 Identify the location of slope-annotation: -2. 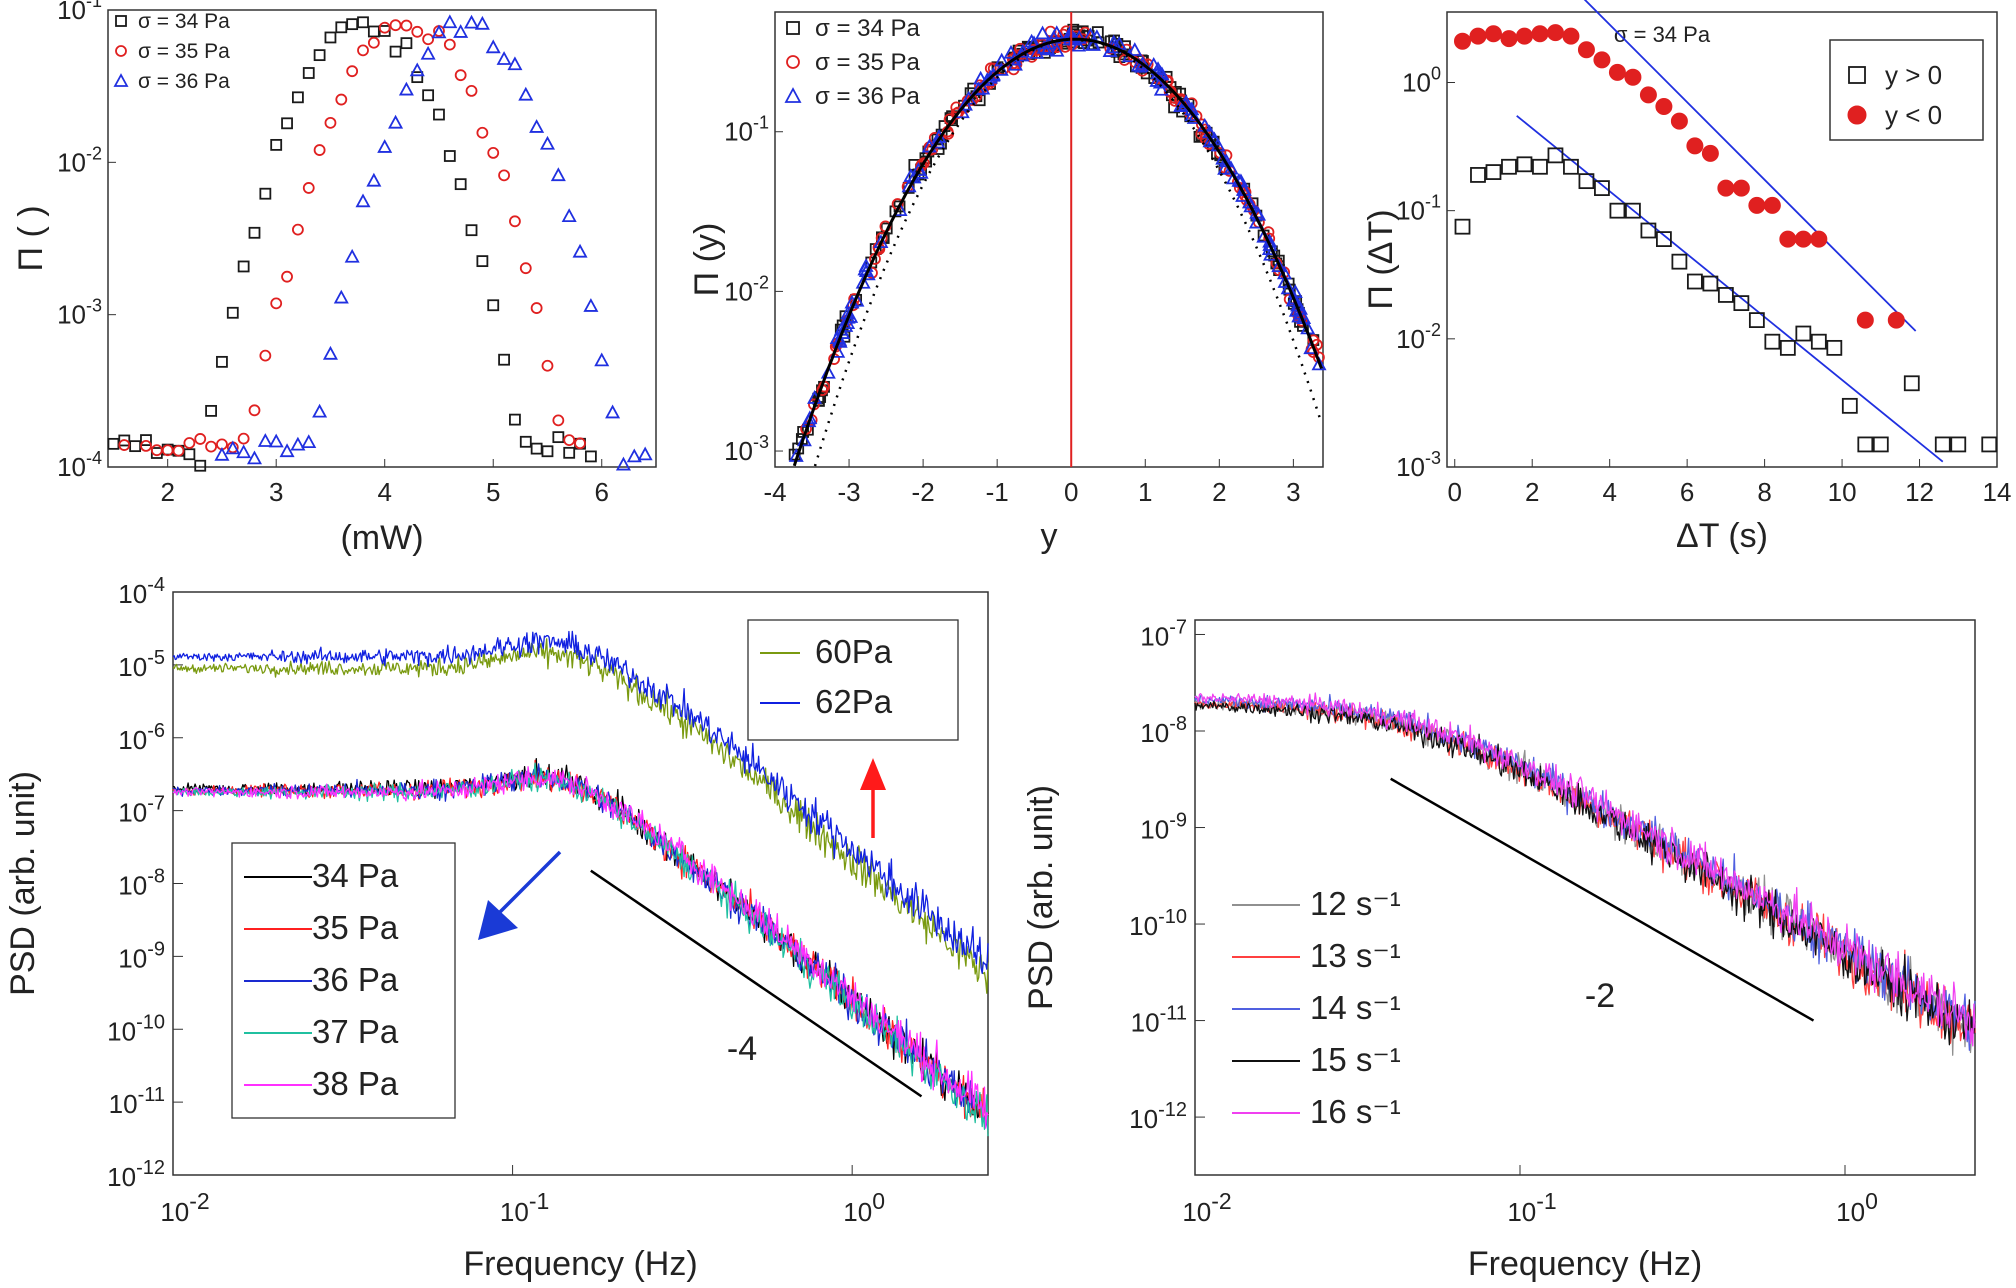
(1600, 996).